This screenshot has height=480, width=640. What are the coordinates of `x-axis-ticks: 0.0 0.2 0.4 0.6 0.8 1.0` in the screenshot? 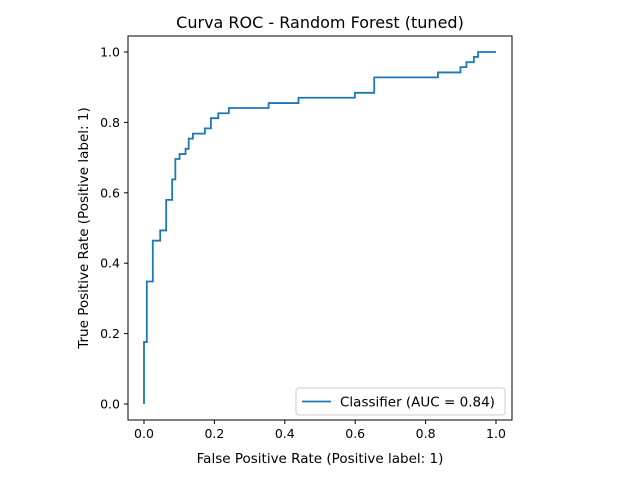 It's located at (320, 430).